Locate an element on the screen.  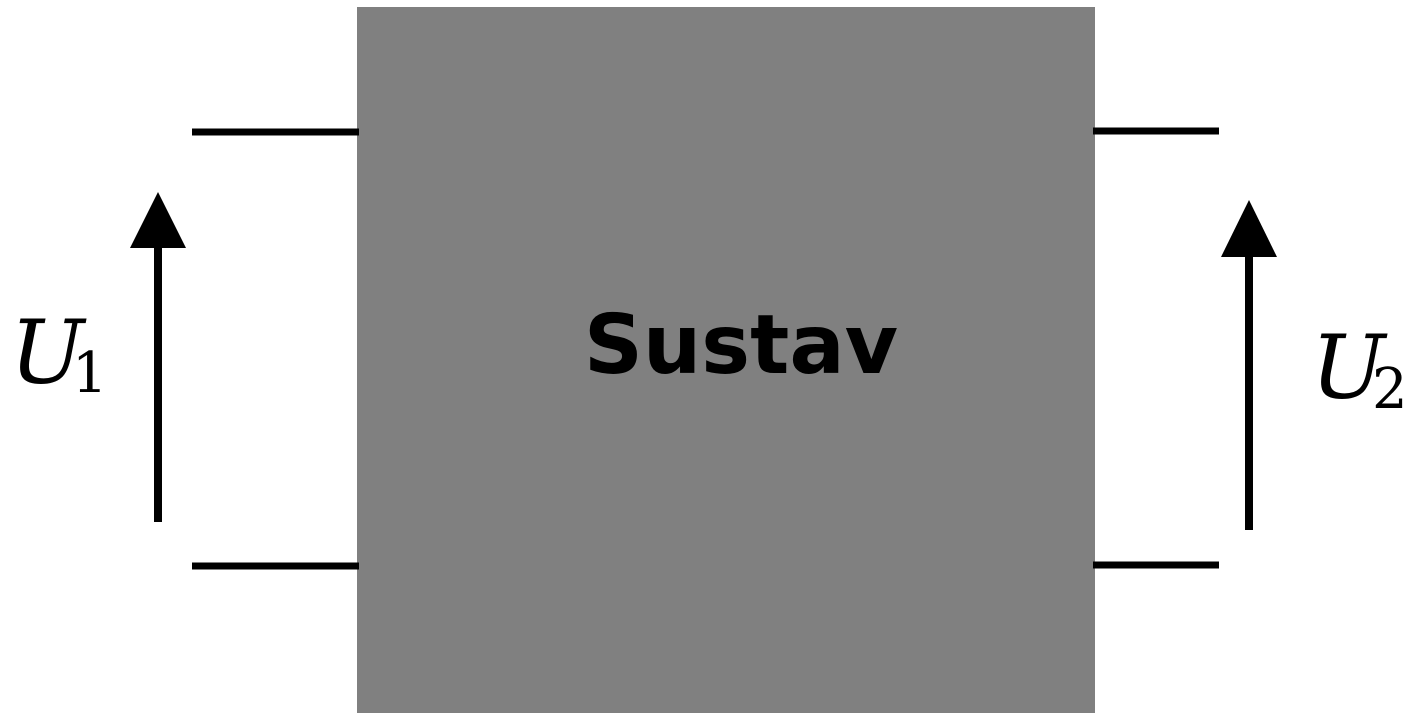
output-voltage-symbol: U is located at coordinates (1349, 367).